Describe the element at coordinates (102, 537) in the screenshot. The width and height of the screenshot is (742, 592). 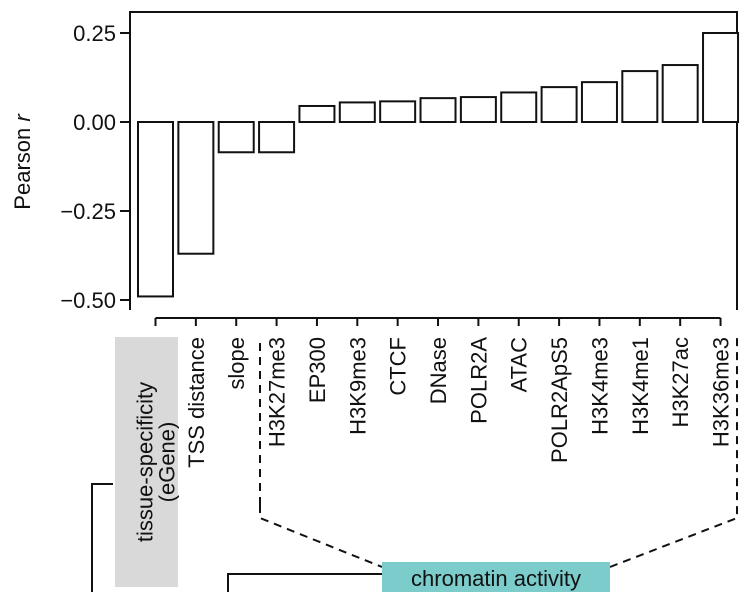
I see `tissue-specificity-connector` at that location.